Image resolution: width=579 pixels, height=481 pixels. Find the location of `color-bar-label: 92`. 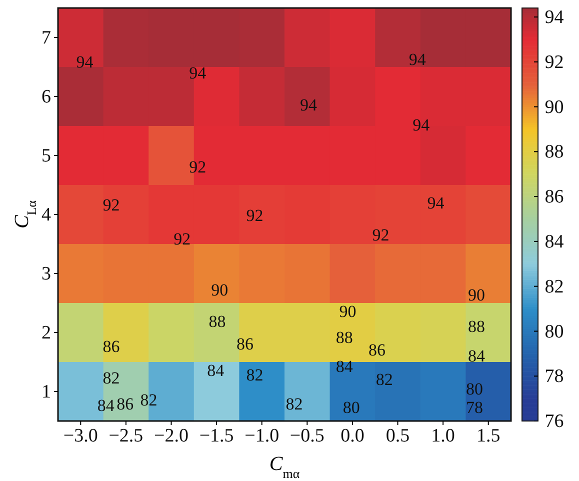

color-bar-label: 92 is located at coordinates (554, 62).